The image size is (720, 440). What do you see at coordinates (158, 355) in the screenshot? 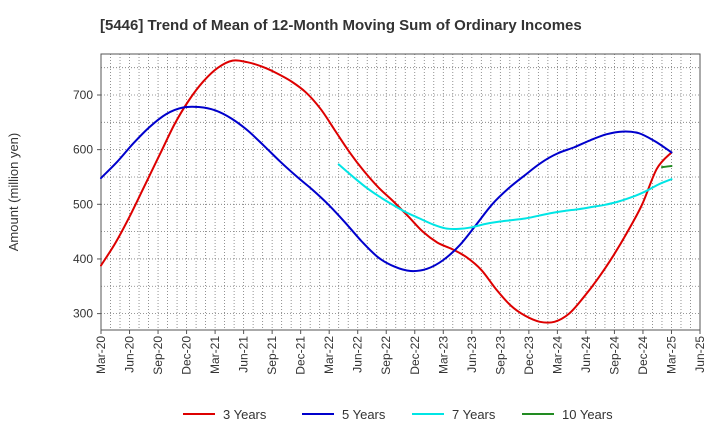
I see `x-tick-label: Sep-20` at bounding box center [158, 355].